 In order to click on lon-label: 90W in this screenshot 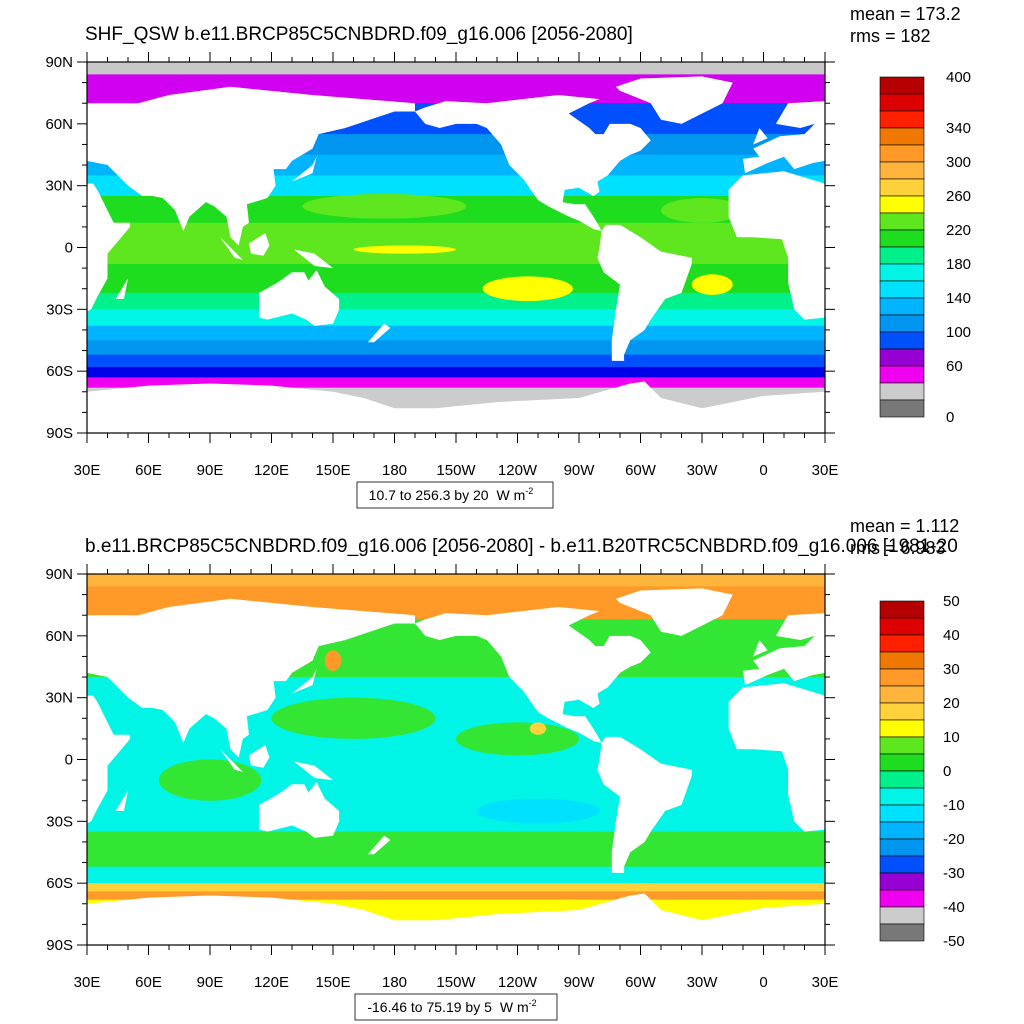, I will do `click(580, 982)`.